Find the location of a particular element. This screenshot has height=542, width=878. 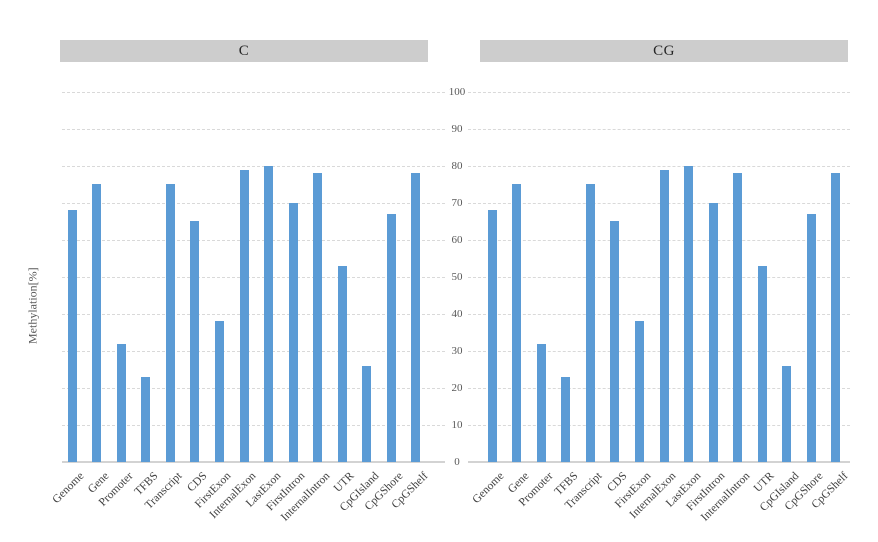

bar-c-cpgshelf is located at coordinates (416, 317).